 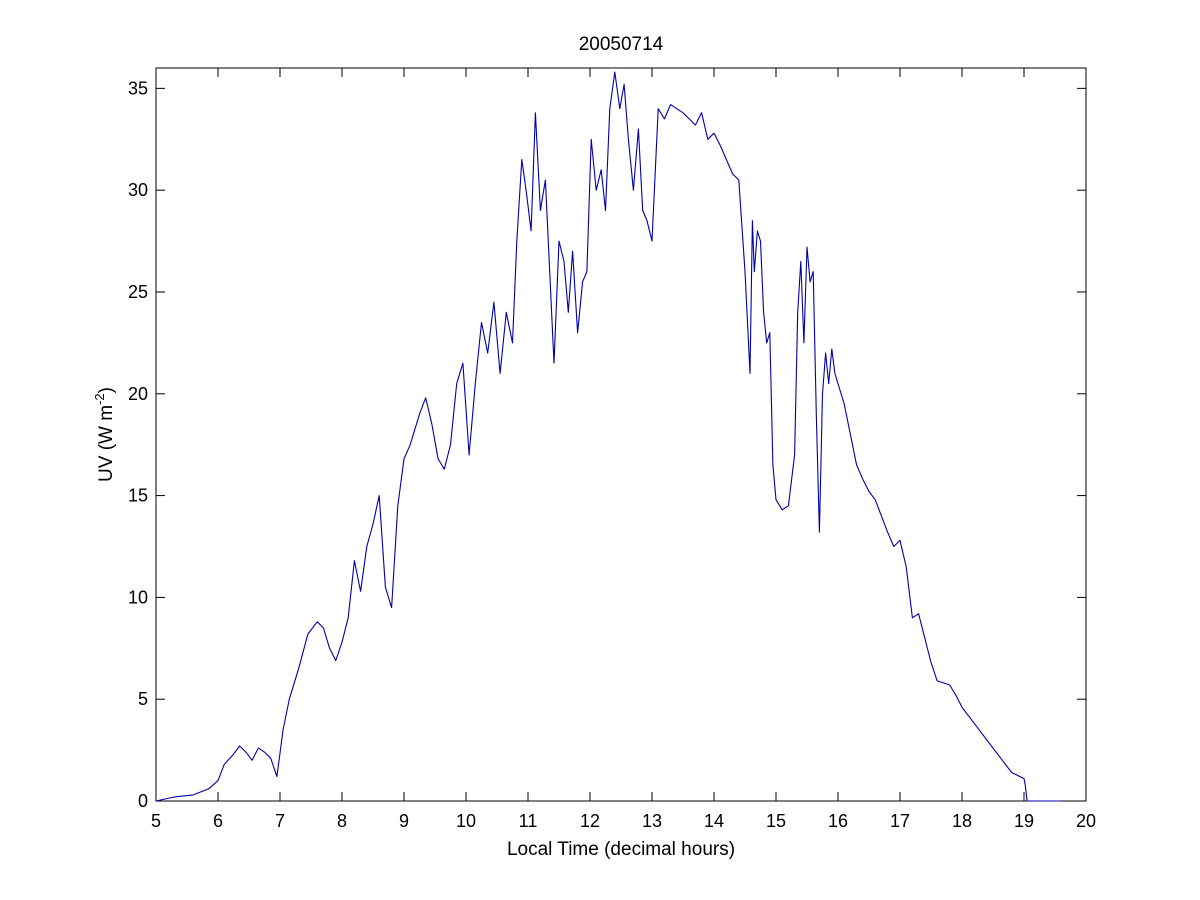 What do you see at coordinates (621, 849) in the screenshot?
I see `x-axis-label: Local Time (decimal hours)` at bounding box center [621, 849].